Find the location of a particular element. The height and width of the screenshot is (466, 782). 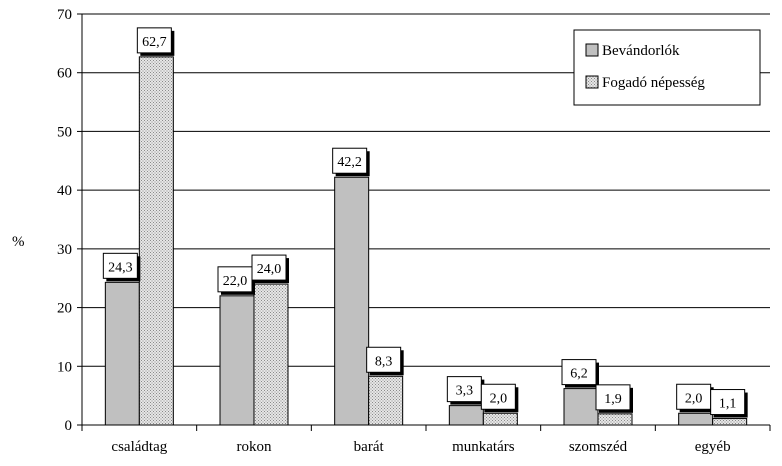

value-label: 8,3 is located at coordinates (384, 361).